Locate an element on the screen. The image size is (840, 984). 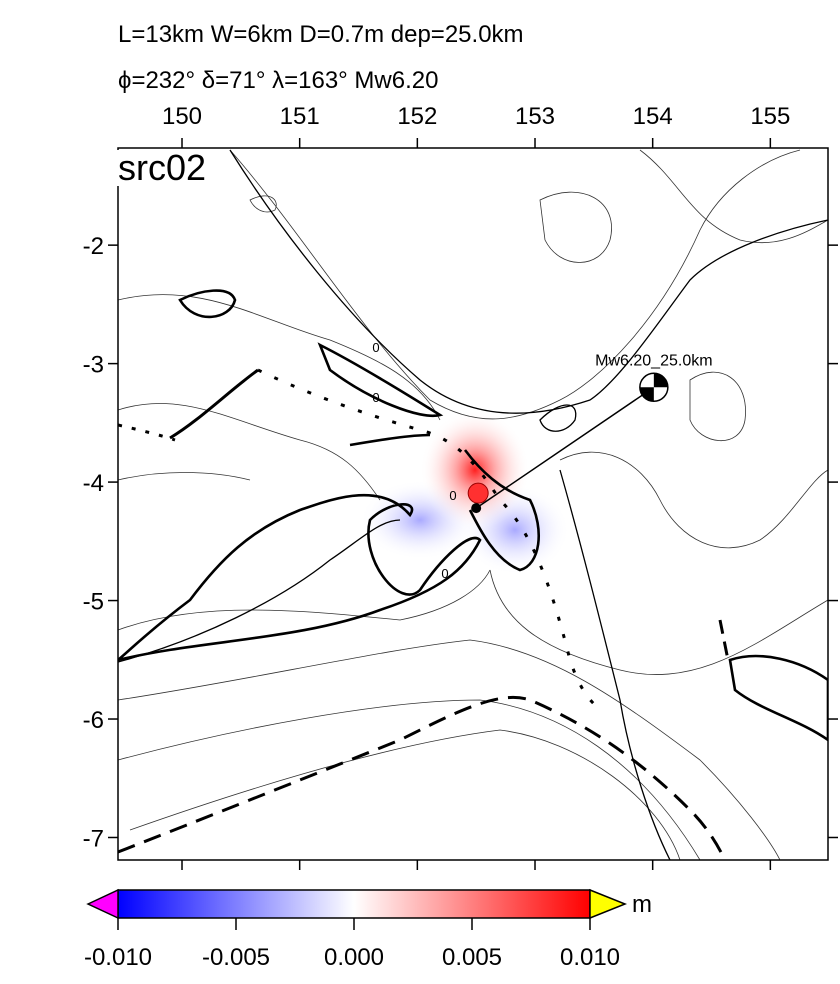
colorbar-tick-label: 0.000 is located at coordinates (354, 957).